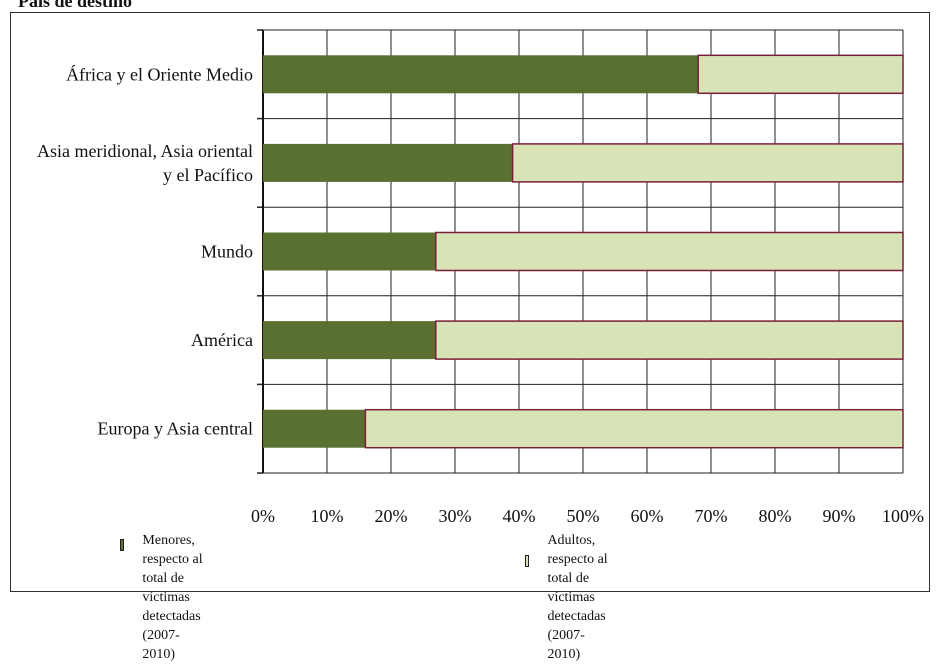 The width and height of the screenshot is (936, 664). Describe the element at coordinates (391, 516) in the screenshot. I see `x-tick-label: 20%` at that location.